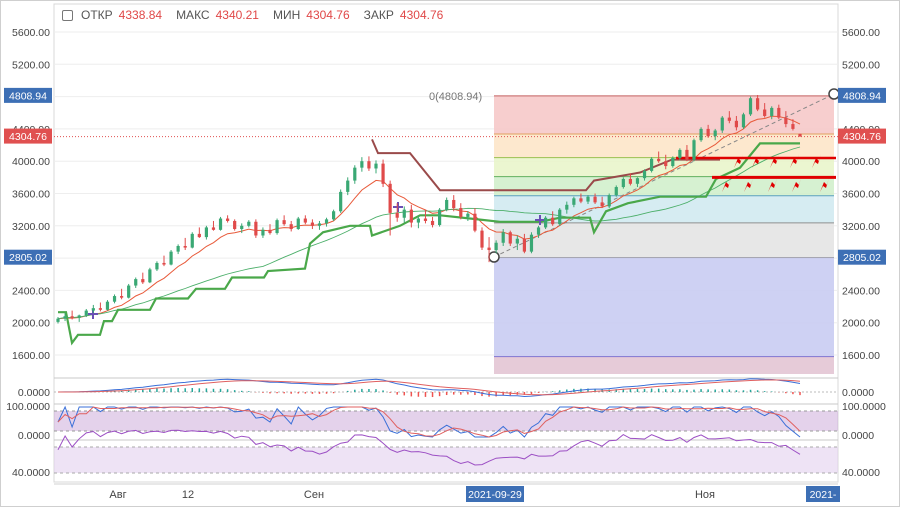 The width and height of the screenshot is (900, 507). What do you see at coordinates (67, 15) in the screenshot?
I see `collapse-toggle-icon` at bounding box center [67, 15].